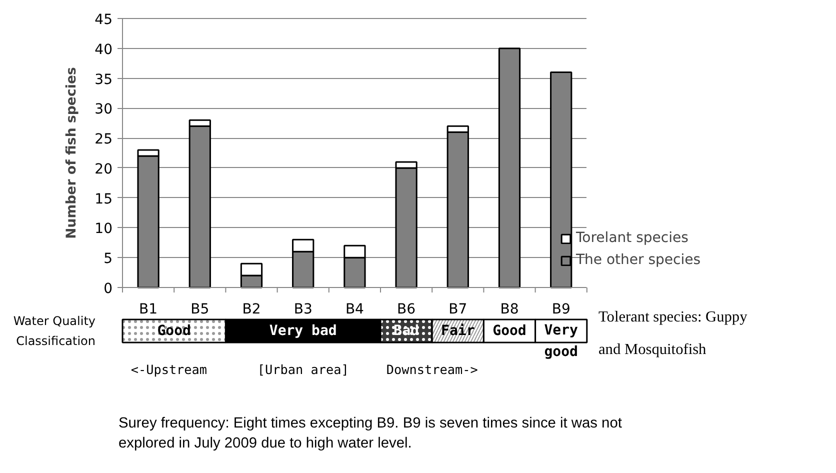  Describe the element at coordinates (673, 333) in the screenshot. I see `text: Tolerant species: Guppy and Mosquitofish` at that location.